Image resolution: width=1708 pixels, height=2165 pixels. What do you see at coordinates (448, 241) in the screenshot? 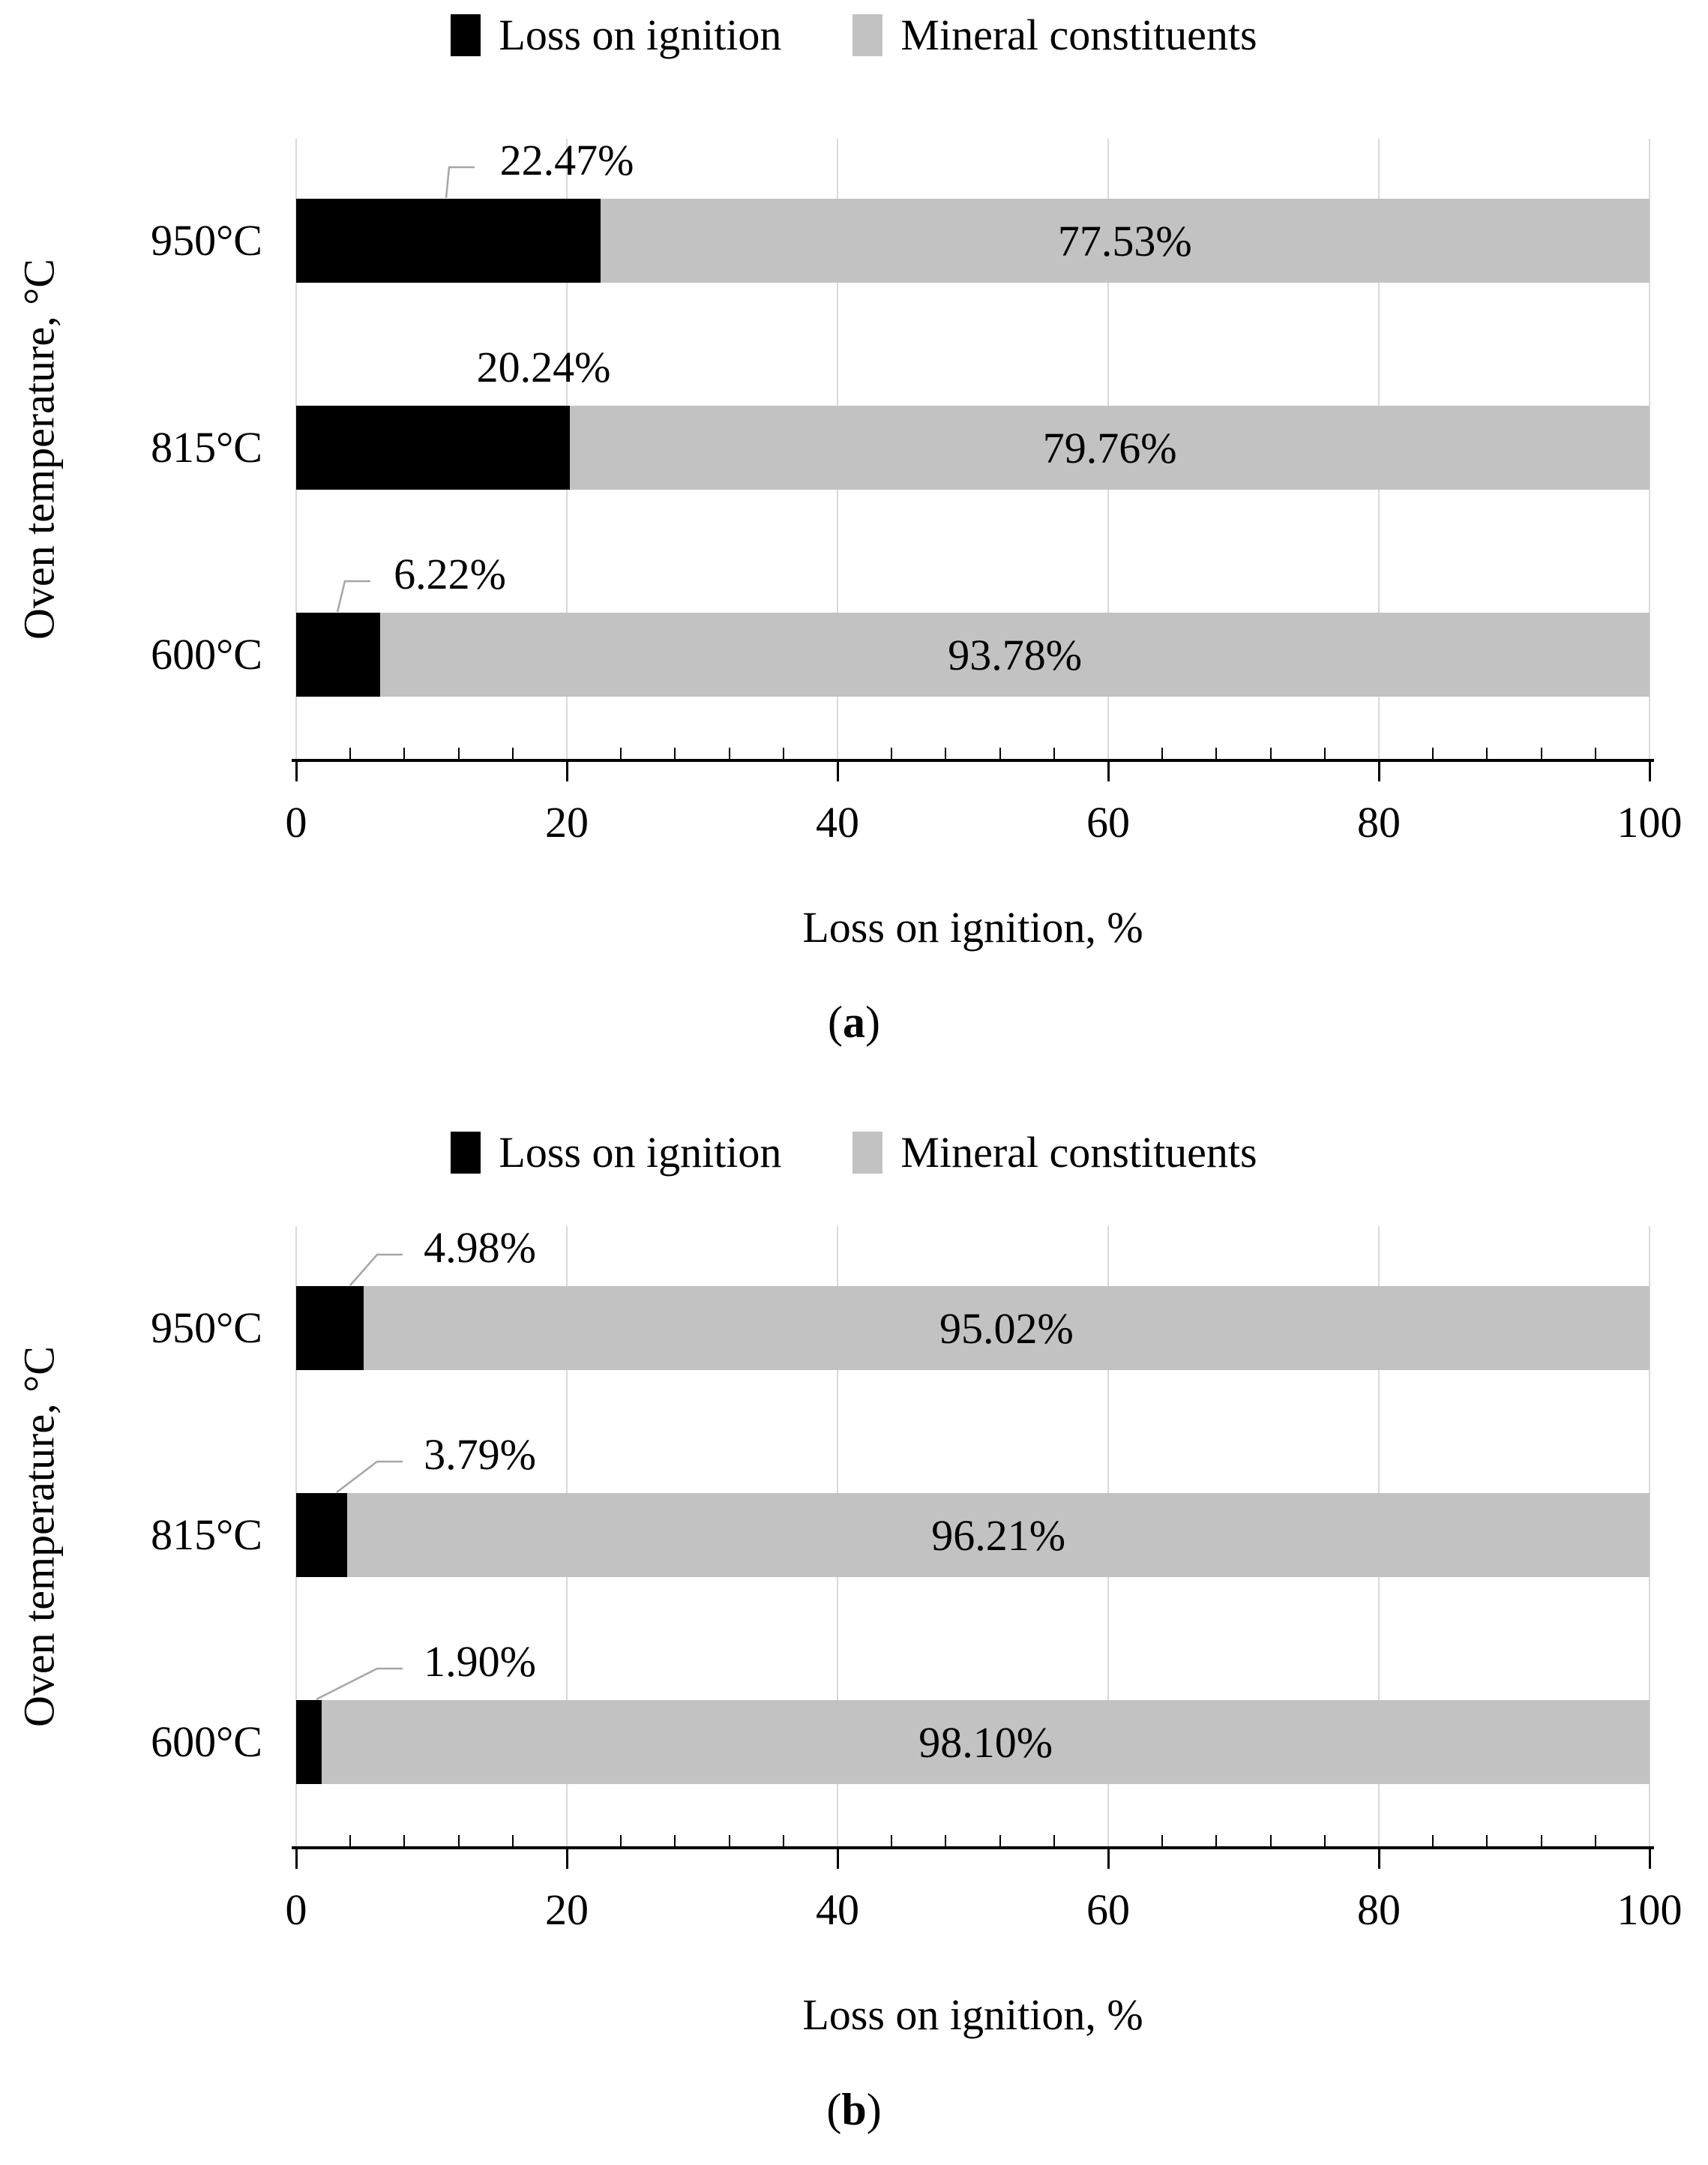
I see `bar-loss-on-ignition-950°C` at bounding box center [448, 241].